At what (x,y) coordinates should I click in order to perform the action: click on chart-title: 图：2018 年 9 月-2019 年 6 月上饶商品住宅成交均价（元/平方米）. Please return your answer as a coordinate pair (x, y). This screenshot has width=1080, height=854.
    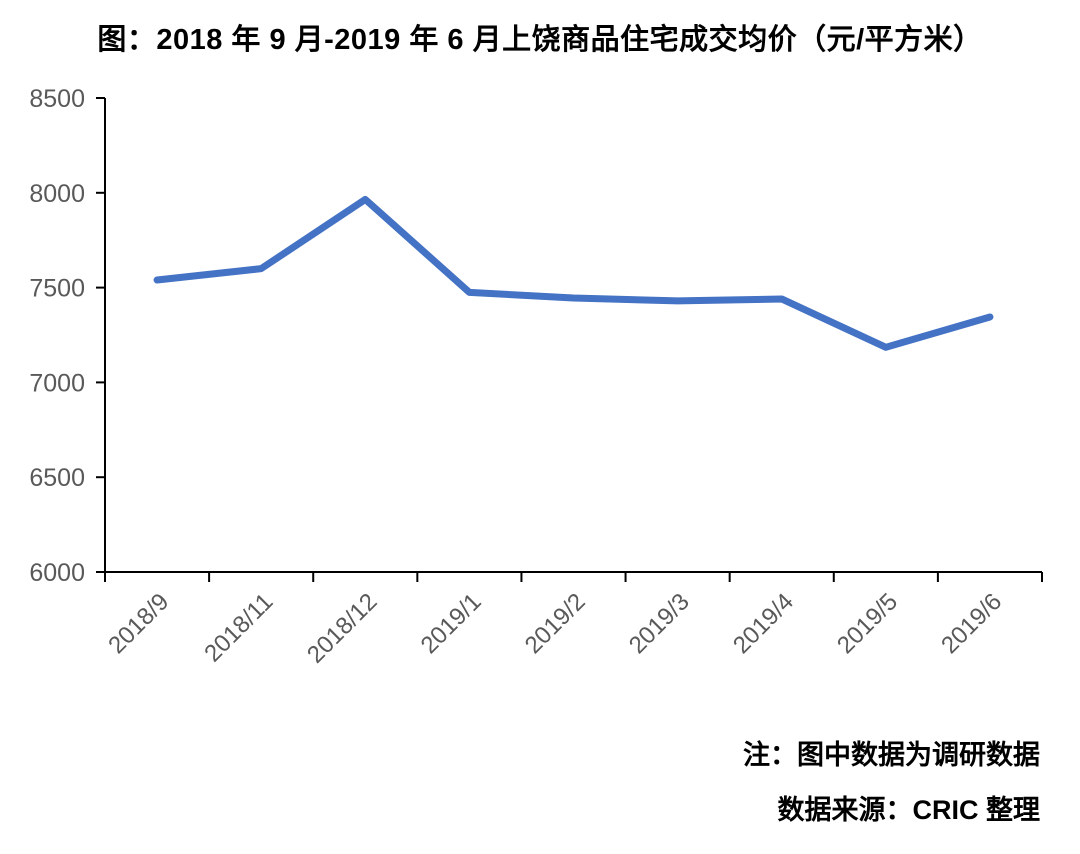
    Looking at the image, I should click on (540, 40).